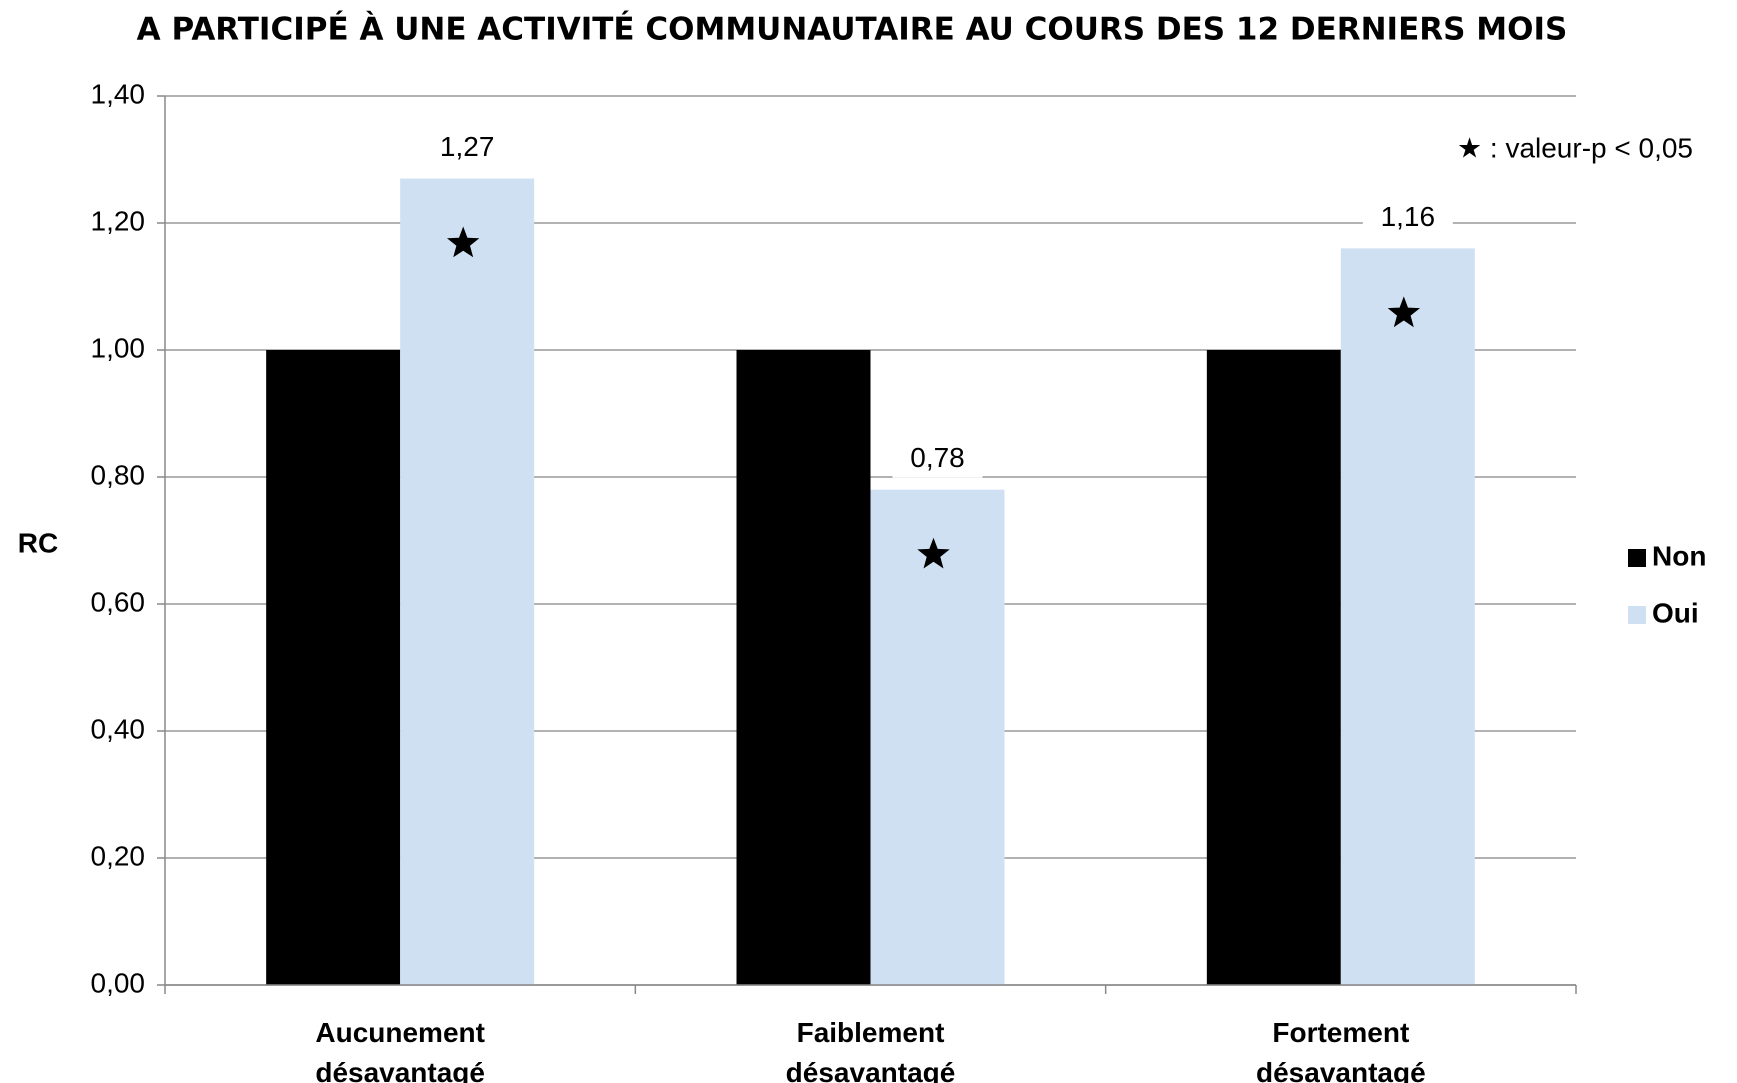  Describe the element at coordinates (118, 601) in the screenshot. I see `y-tick-label: 0,60` at that location.